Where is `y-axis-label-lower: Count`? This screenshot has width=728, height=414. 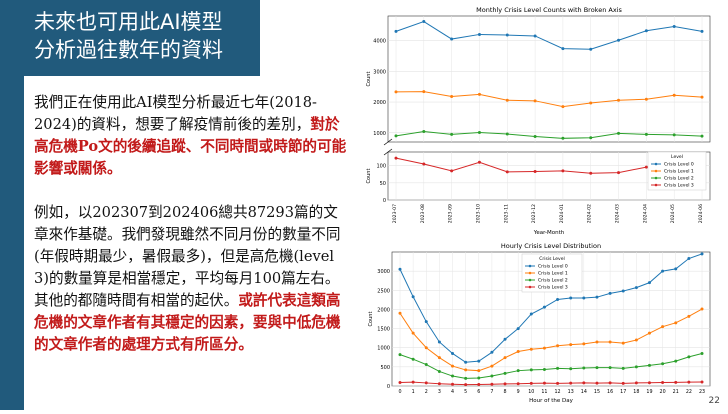 y-axis-label-lower: Count is located at coordinates (369, 176).